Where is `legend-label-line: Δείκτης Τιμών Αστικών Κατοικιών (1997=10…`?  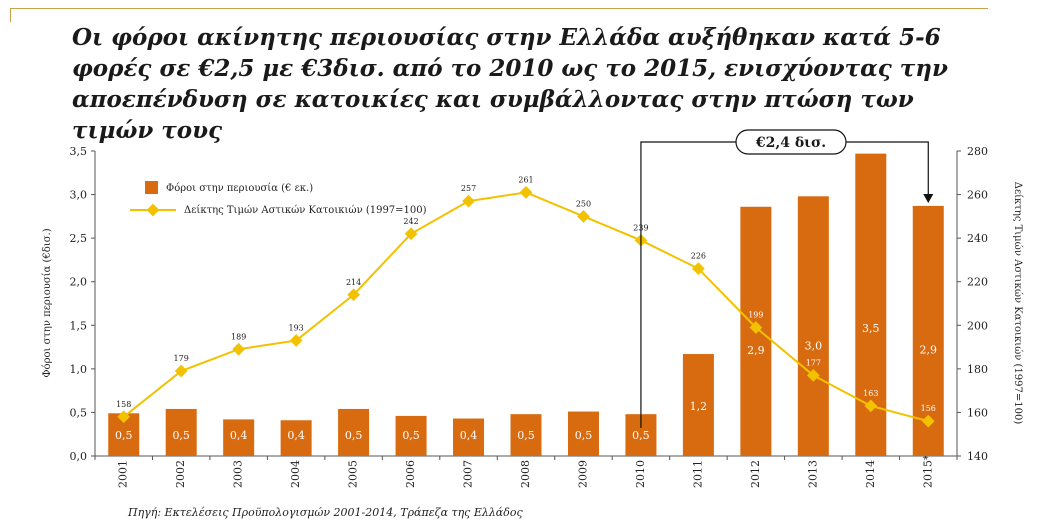 legend-label-line: Δείκτης Τιμών Αστικών Κατοικιών (1997=10… is located at coordinates (305, 210).